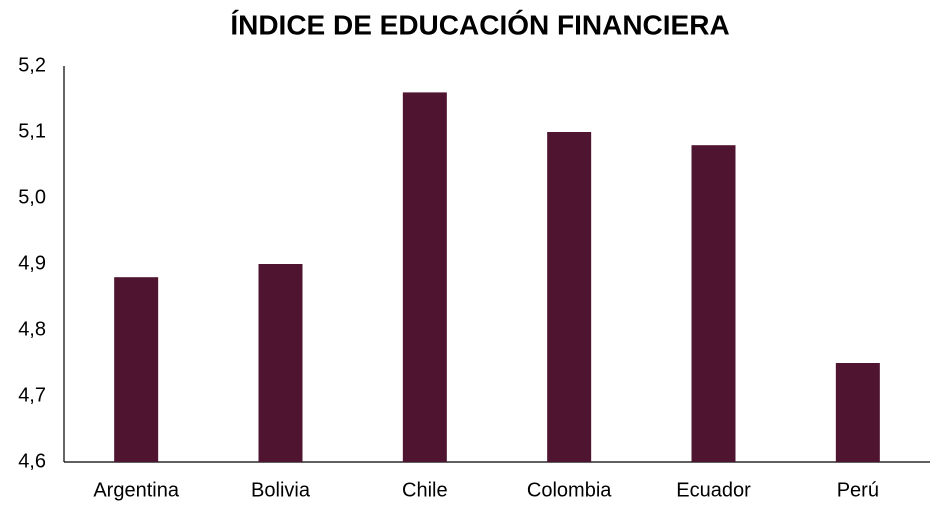 Image resolution: width=939 pixels, height=506 pixels. I want to click on x-tick-label: Colombia, so click(569, 490).